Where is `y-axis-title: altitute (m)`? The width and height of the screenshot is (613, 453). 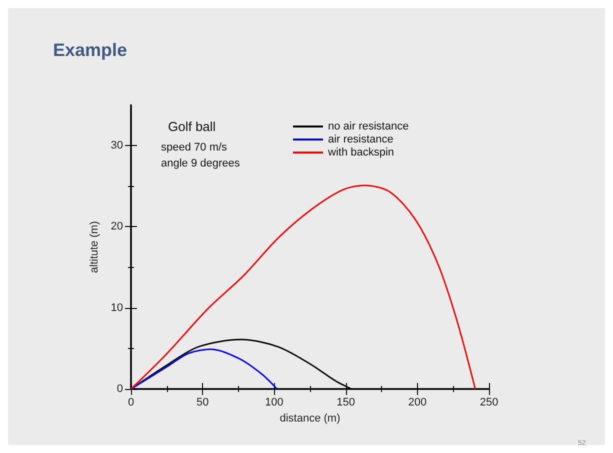
y-axis-title: altitute (m) is located at coordinates (94, 247).